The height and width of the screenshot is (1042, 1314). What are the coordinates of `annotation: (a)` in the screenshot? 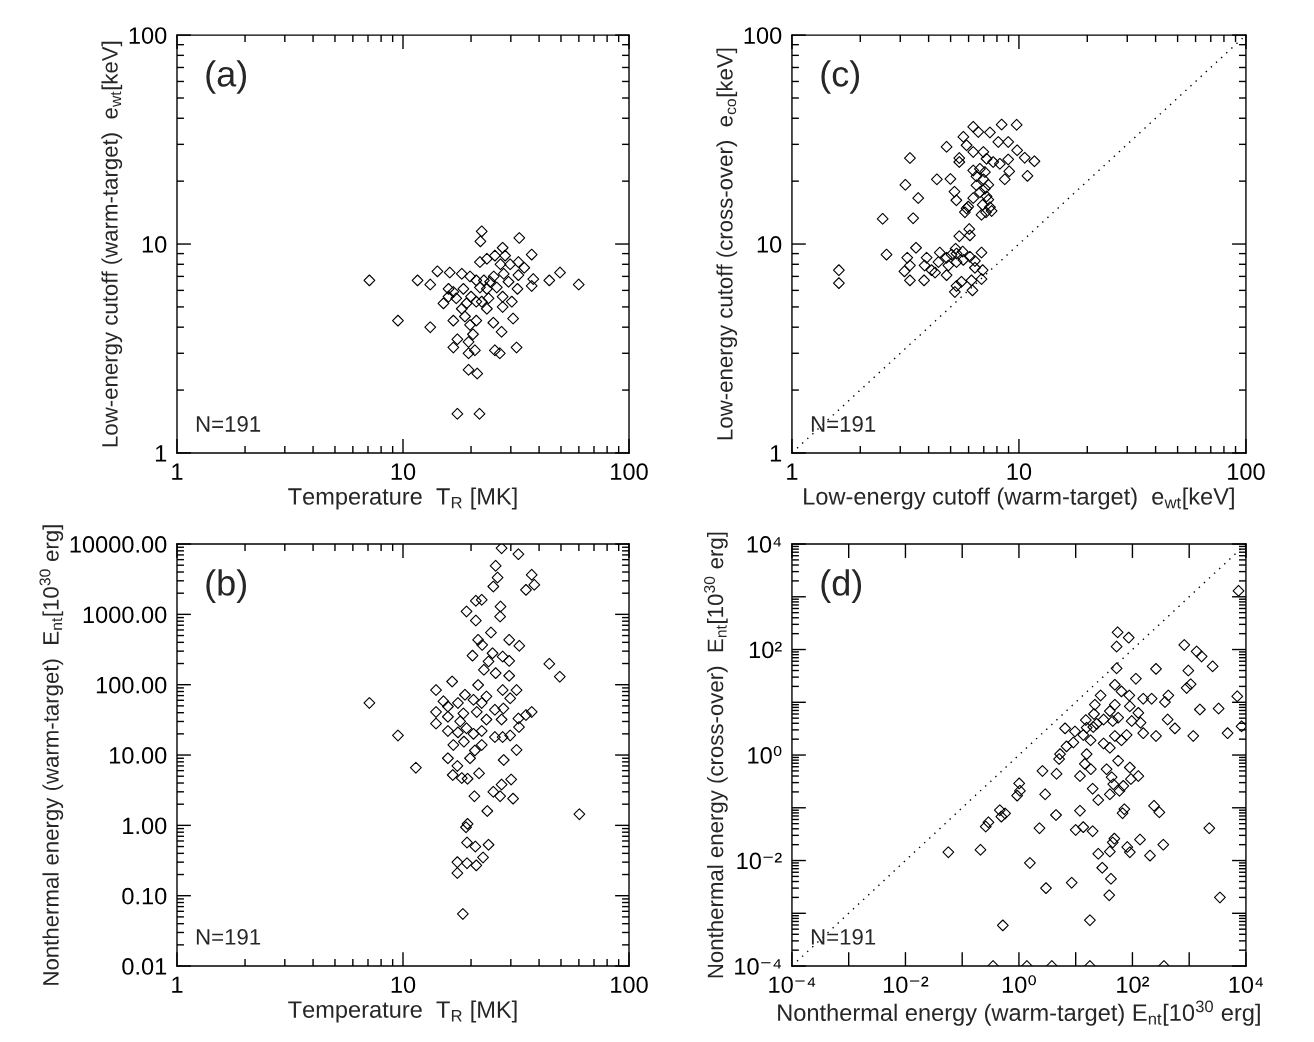 It's located at (226, 77).